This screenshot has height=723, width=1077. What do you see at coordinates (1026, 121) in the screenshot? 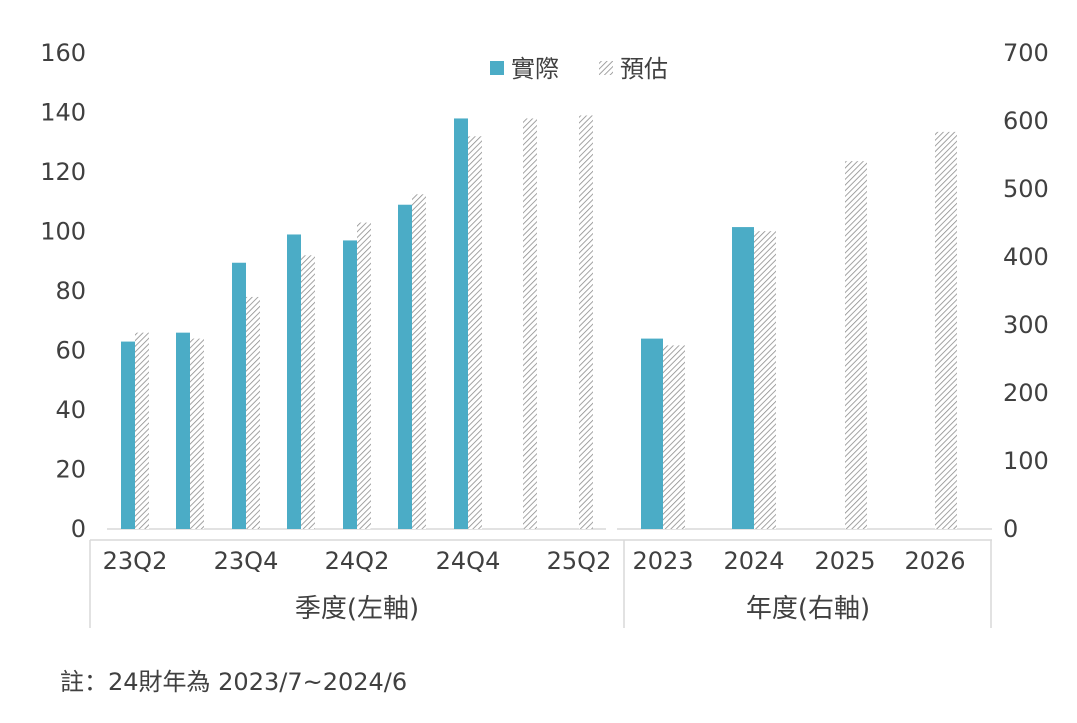
I see `right-axis-tick-label: 600` at bounding box center [1026, 121].